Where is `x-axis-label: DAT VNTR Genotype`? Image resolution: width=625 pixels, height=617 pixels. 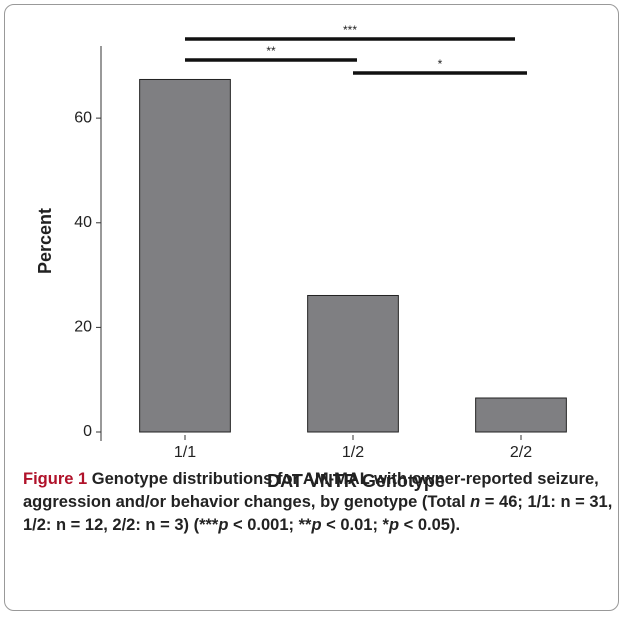
x-axis-label: DAT VNTR Genotype is located at coordinates (356, 481).